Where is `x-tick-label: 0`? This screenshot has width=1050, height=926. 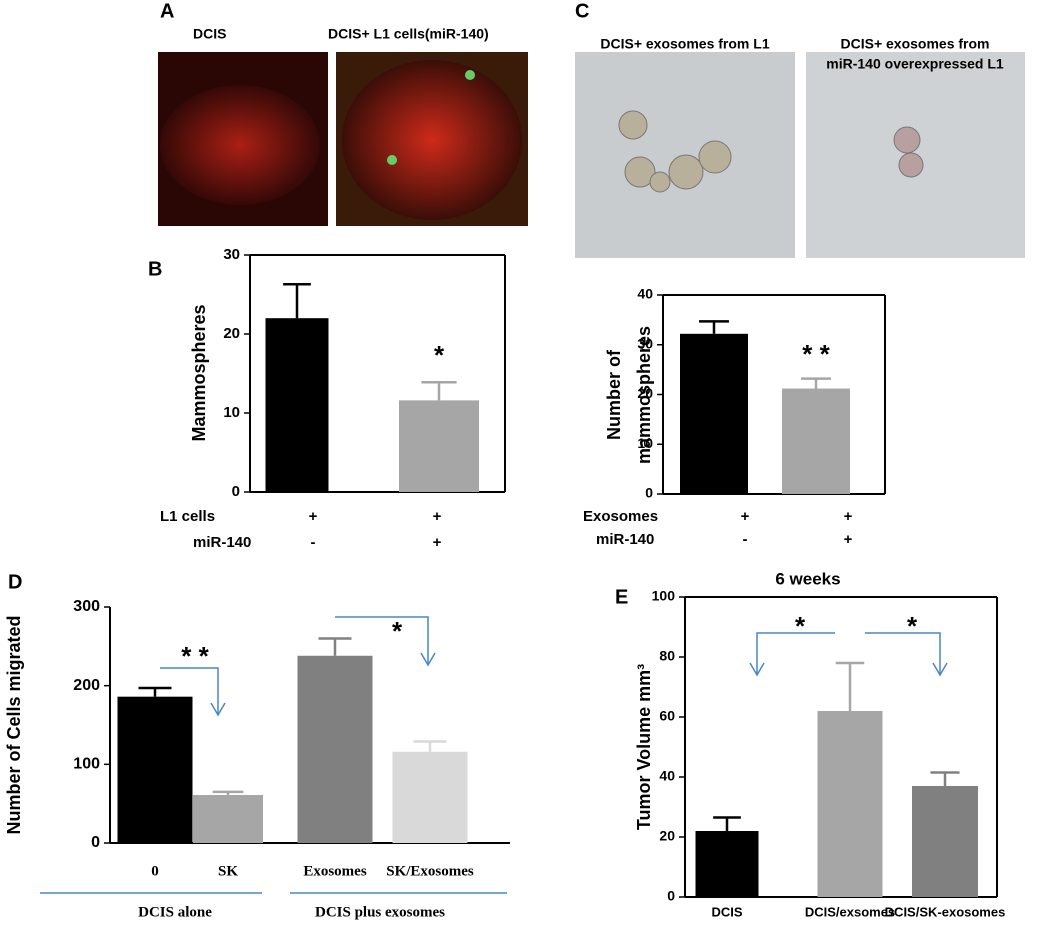 x-tick-label: 0 is located at coordinates (155, 871).